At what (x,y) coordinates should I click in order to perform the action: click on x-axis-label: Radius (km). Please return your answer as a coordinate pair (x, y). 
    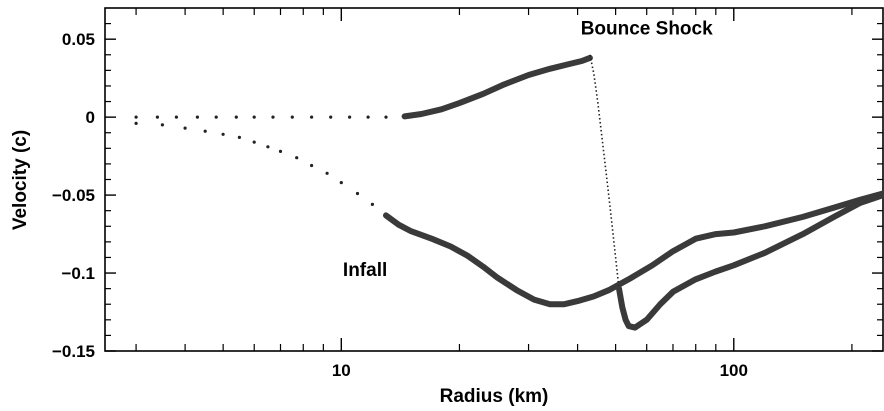
    Looking at the image, I should click on (494, 396).